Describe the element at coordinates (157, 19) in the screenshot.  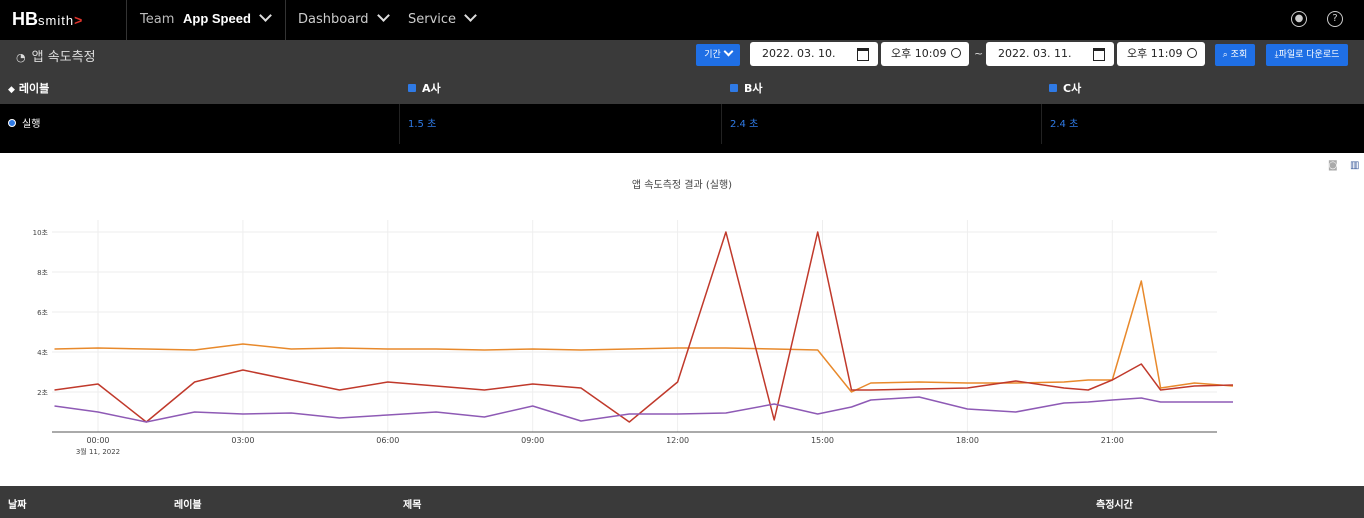
I see `team-label: Team` at that location.